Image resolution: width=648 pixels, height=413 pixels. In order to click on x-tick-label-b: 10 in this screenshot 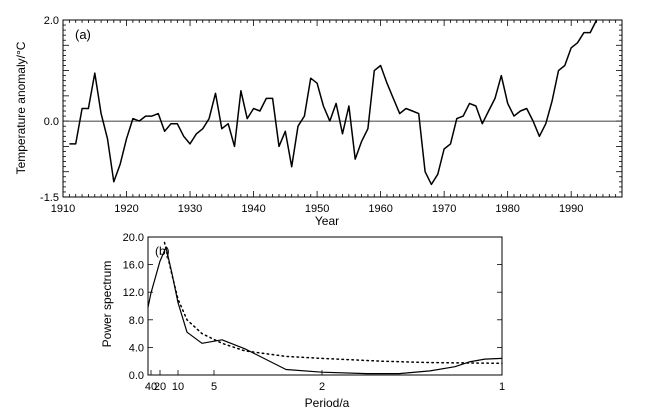, I will do `click(178, 387)`.